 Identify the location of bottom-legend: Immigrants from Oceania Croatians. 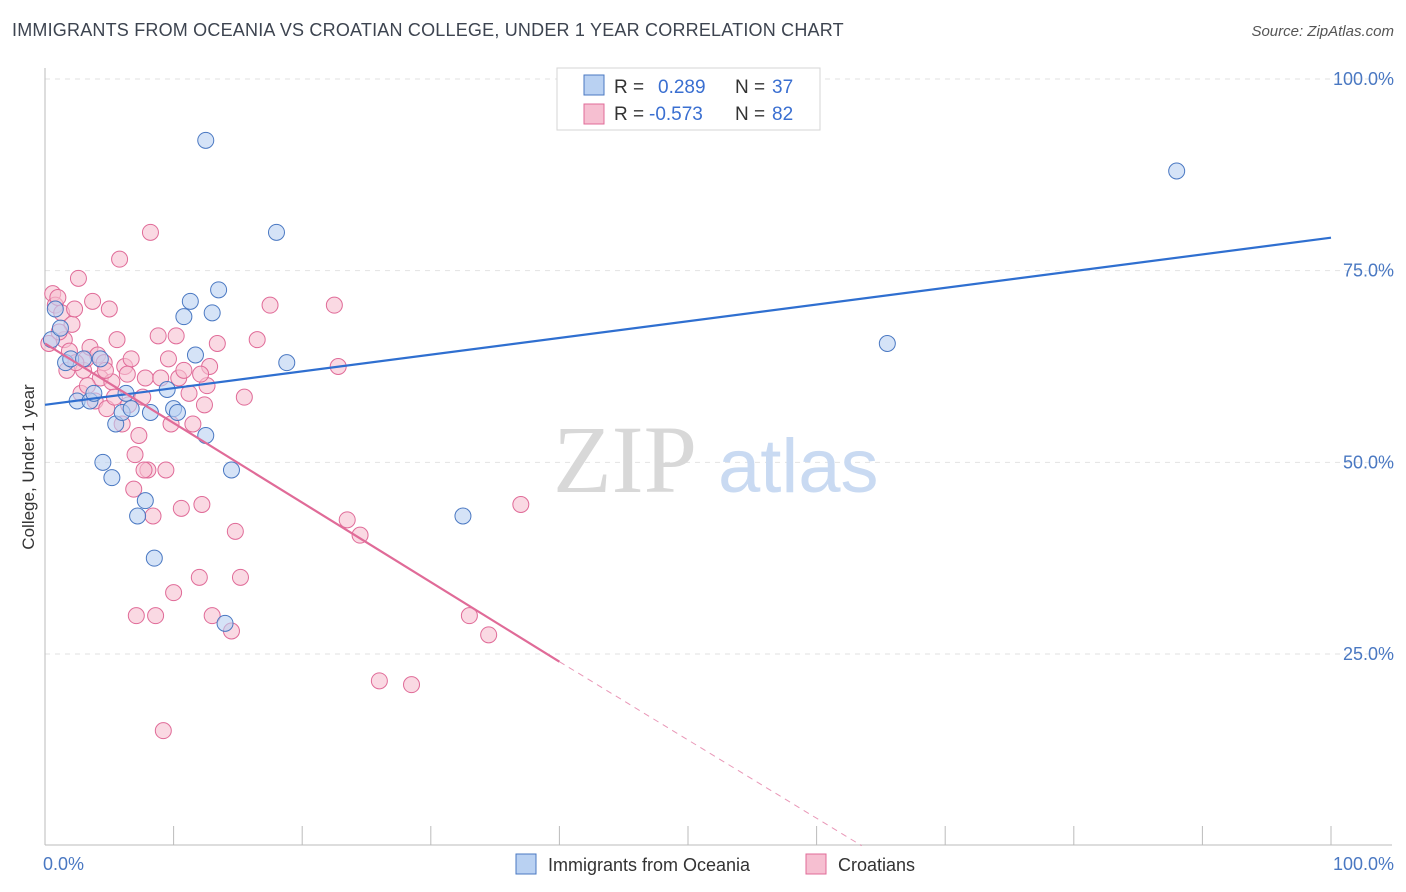
(715, 864).